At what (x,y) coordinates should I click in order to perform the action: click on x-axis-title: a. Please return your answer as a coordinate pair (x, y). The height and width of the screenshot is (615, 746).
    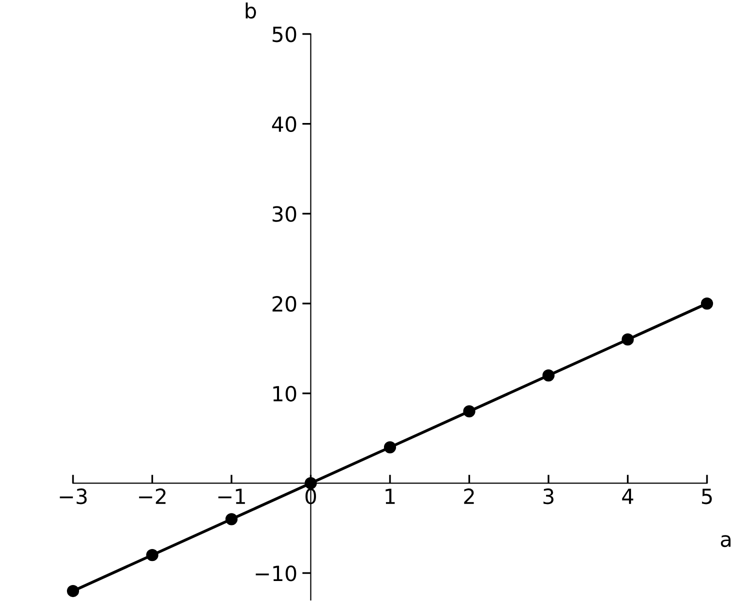
    Looking at the image, I should click on (725, 541).